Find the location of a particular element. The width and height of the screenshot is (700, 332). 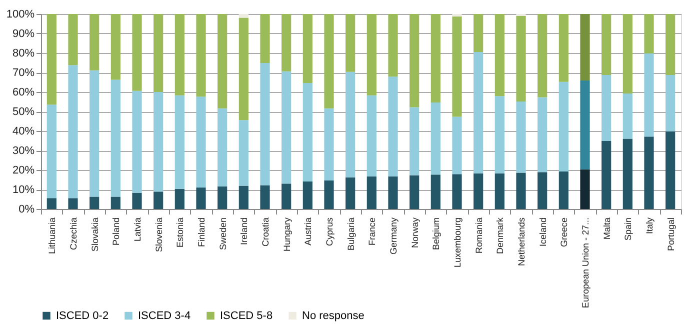

x-tick-label: Spain is located at coordinates (628, 229).